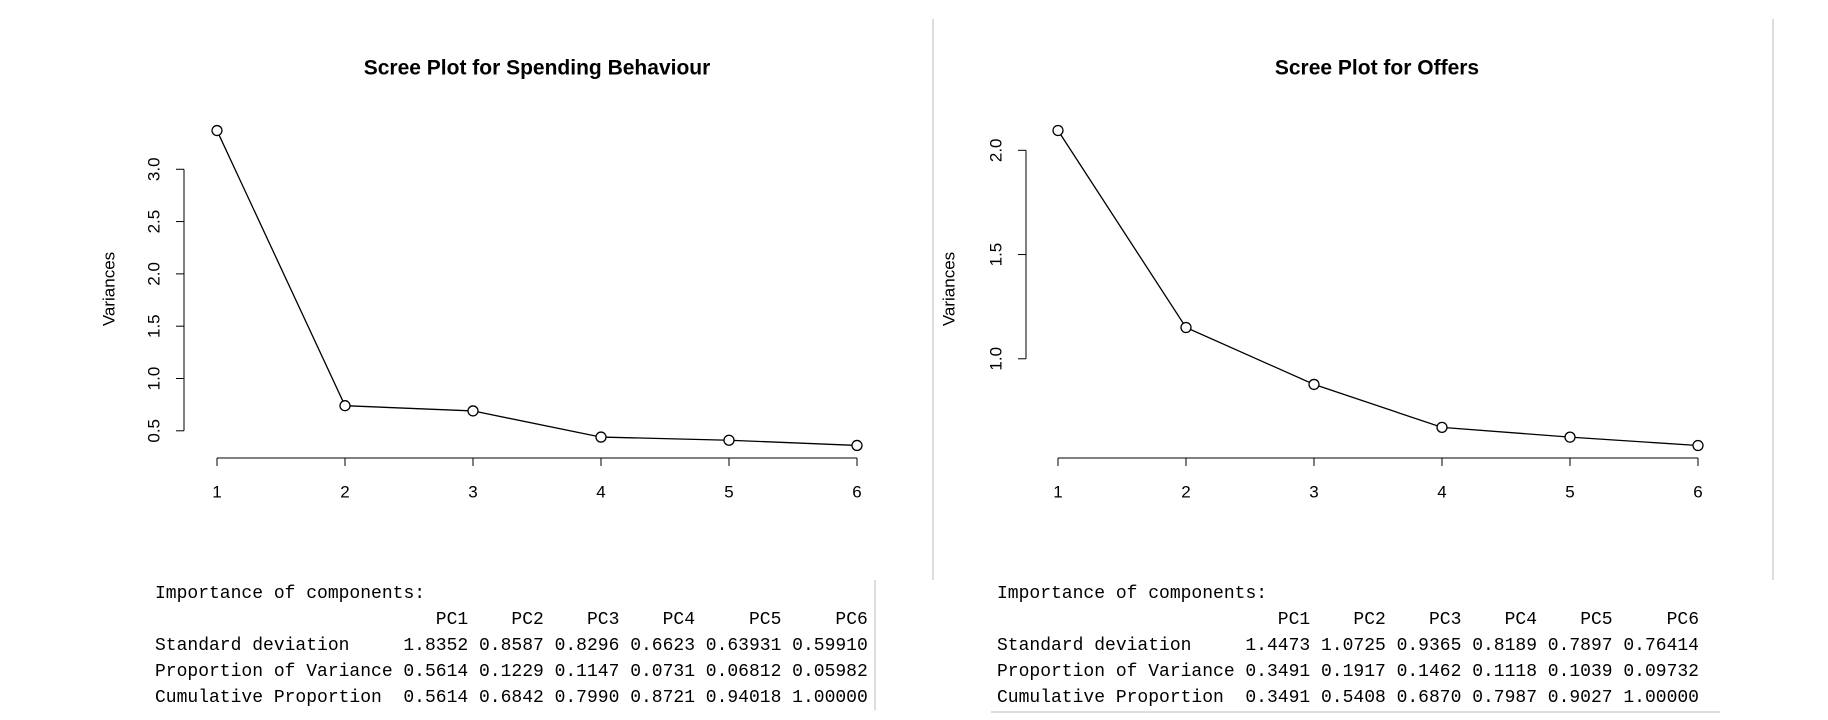 The width and height of the screenshot is (1828, 720). I want to click on table-cell: 0.1039, so click(1580, 672).